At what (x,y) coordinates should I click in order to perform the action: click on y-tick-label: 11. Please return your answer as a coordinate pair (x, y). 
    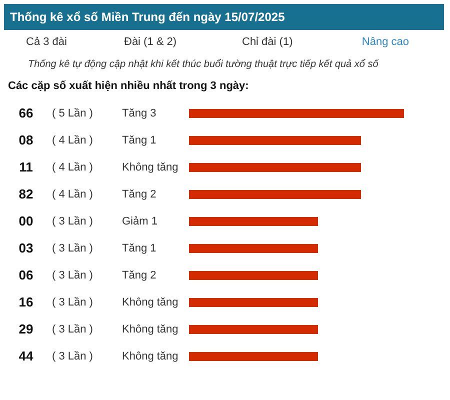
    Looking at the image, I should click on (26, 167).